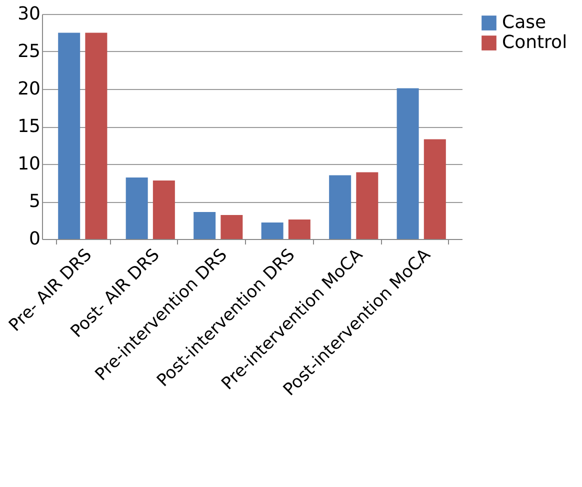  Describe the element at coordinates (29, 164) in the screenshot. I see `y-tick-label: 10` at that location.